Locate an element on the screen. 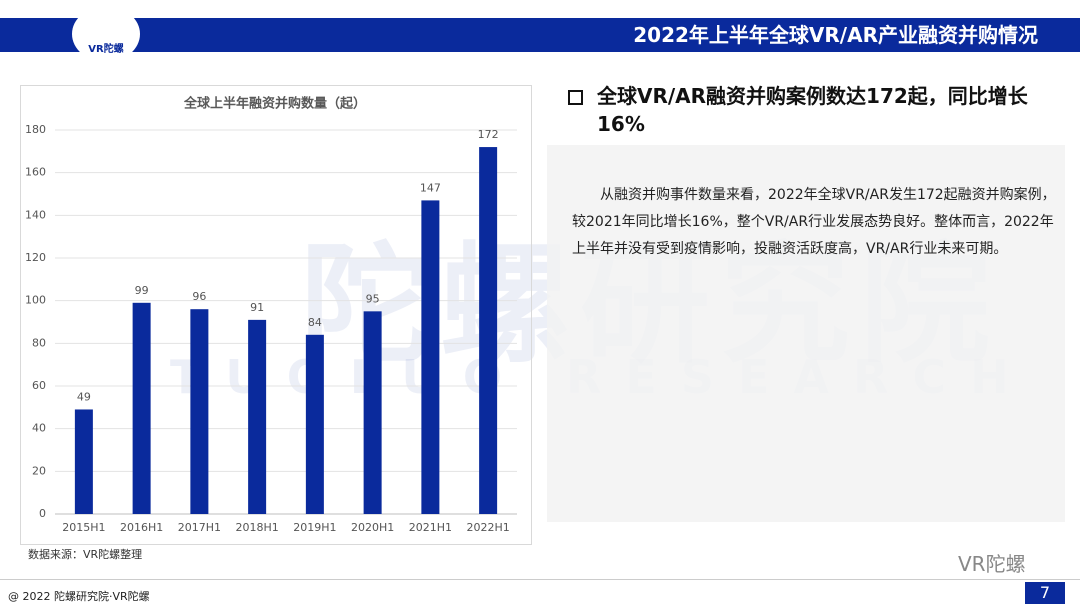 The height and width of the screenshot is (608, 1080). y-tick-label: 60 is located at coordinates (39, 385).